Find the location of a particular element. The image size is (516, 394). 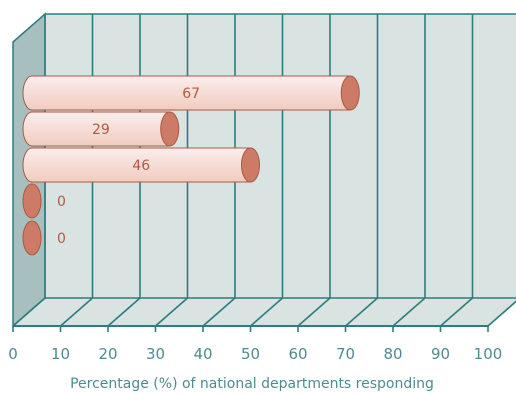

bar: 67 is located at coordinates (191, 93).